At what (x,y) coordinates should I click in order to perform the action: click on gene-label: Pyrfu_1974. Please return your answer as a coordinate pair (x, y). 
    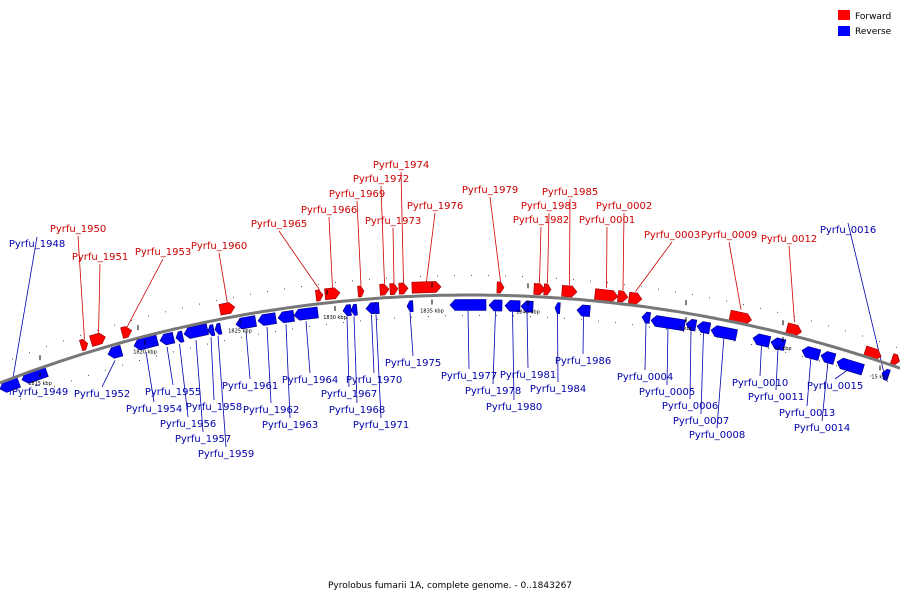
    Looking at the image, I should click on (401, 165).